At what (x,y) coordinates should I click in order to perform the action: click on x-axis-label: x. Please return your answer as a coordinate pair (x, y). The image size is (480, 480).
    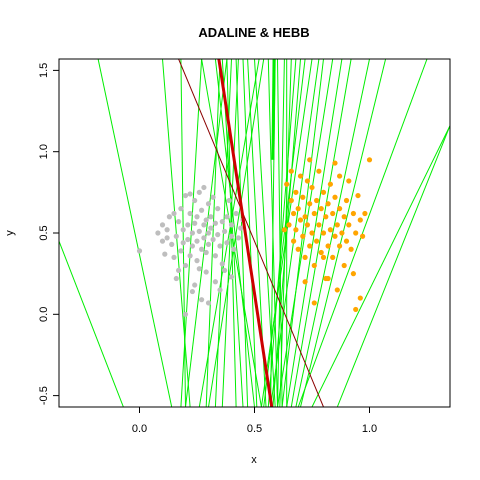
    Looking at the image, I should click on (254, 460).